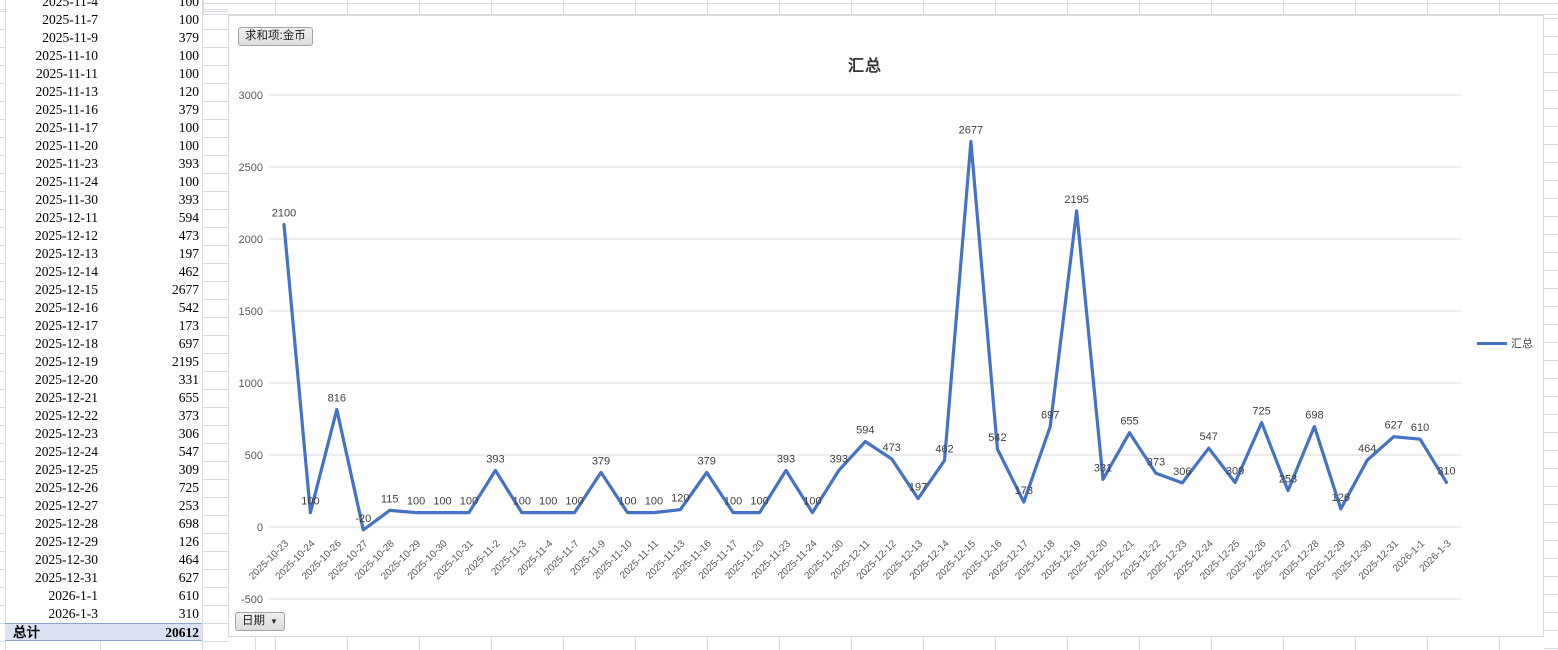  I want to click on date-cell: 2025-12-16, so click(66, 307).